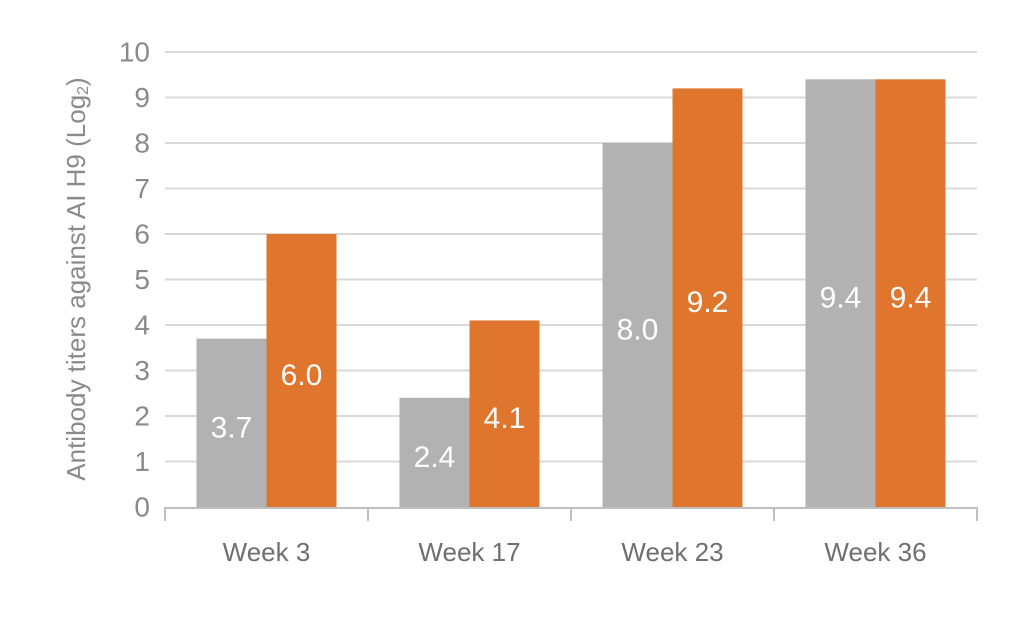  Describe the element at coordinates (142, 370) in the screenshot. I see `y-tick-label: 3` at that location.